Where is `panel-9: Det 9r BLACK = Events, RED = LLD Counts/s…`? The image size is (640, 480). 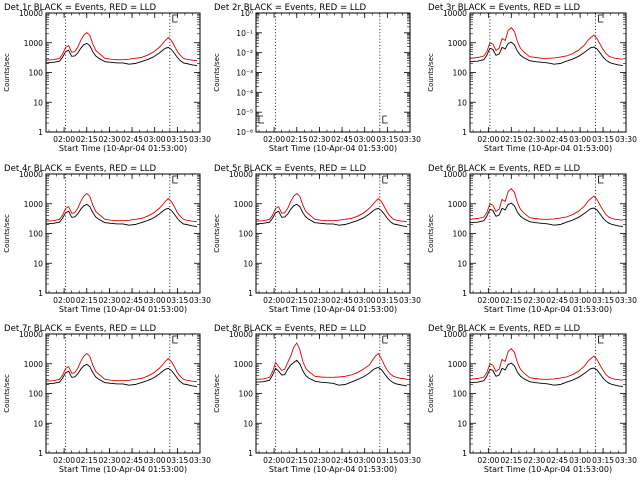 panel-9: Det 9r BLACK = Events, RED = LLD Counts/s… is located at coordinates (532, 399).